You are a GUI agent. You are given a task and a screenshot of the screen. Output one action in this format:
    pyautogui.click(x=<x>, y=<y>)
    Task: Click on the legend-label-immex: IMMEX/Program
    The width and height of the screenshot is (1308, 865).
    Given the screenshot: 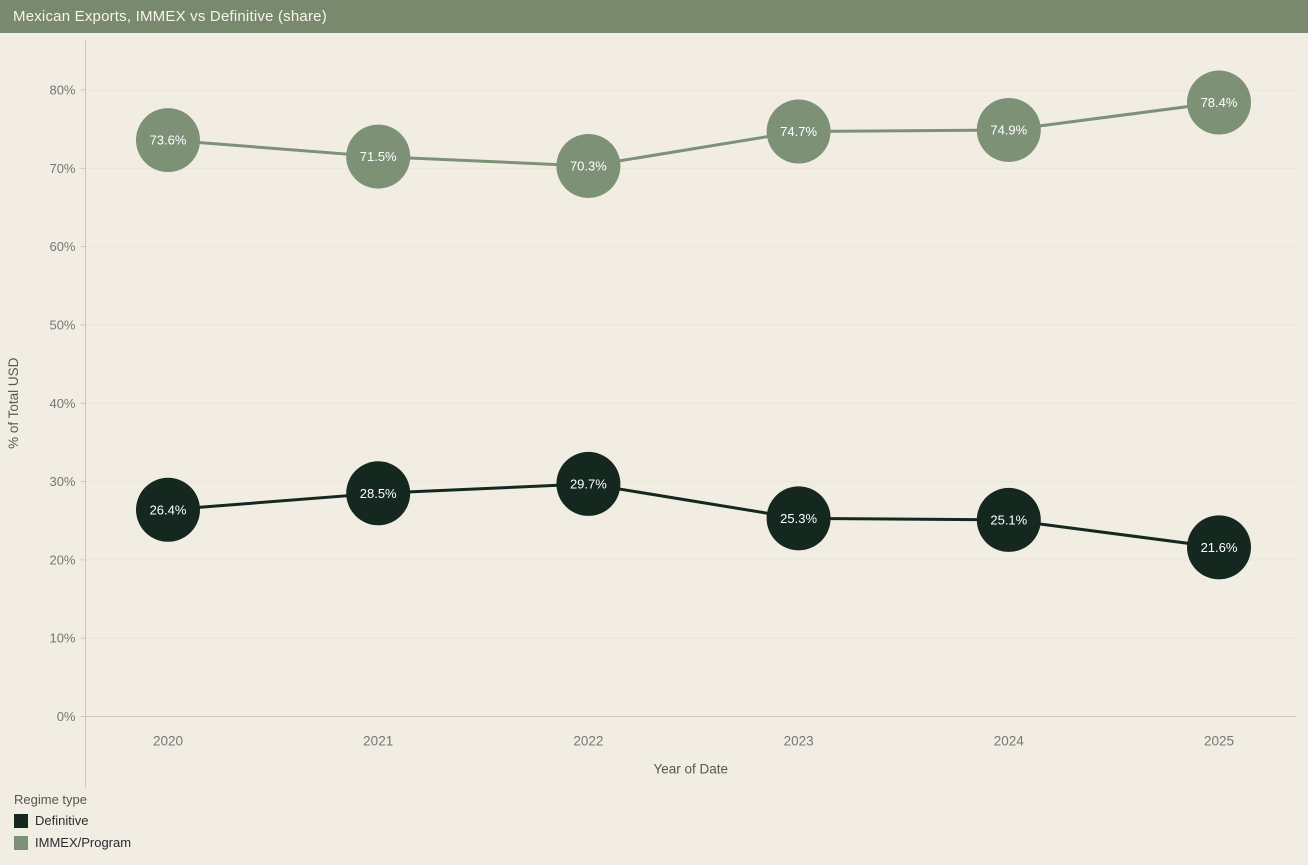 What is the action you would take?
    pyautogui.click(x=83, y=842)
    